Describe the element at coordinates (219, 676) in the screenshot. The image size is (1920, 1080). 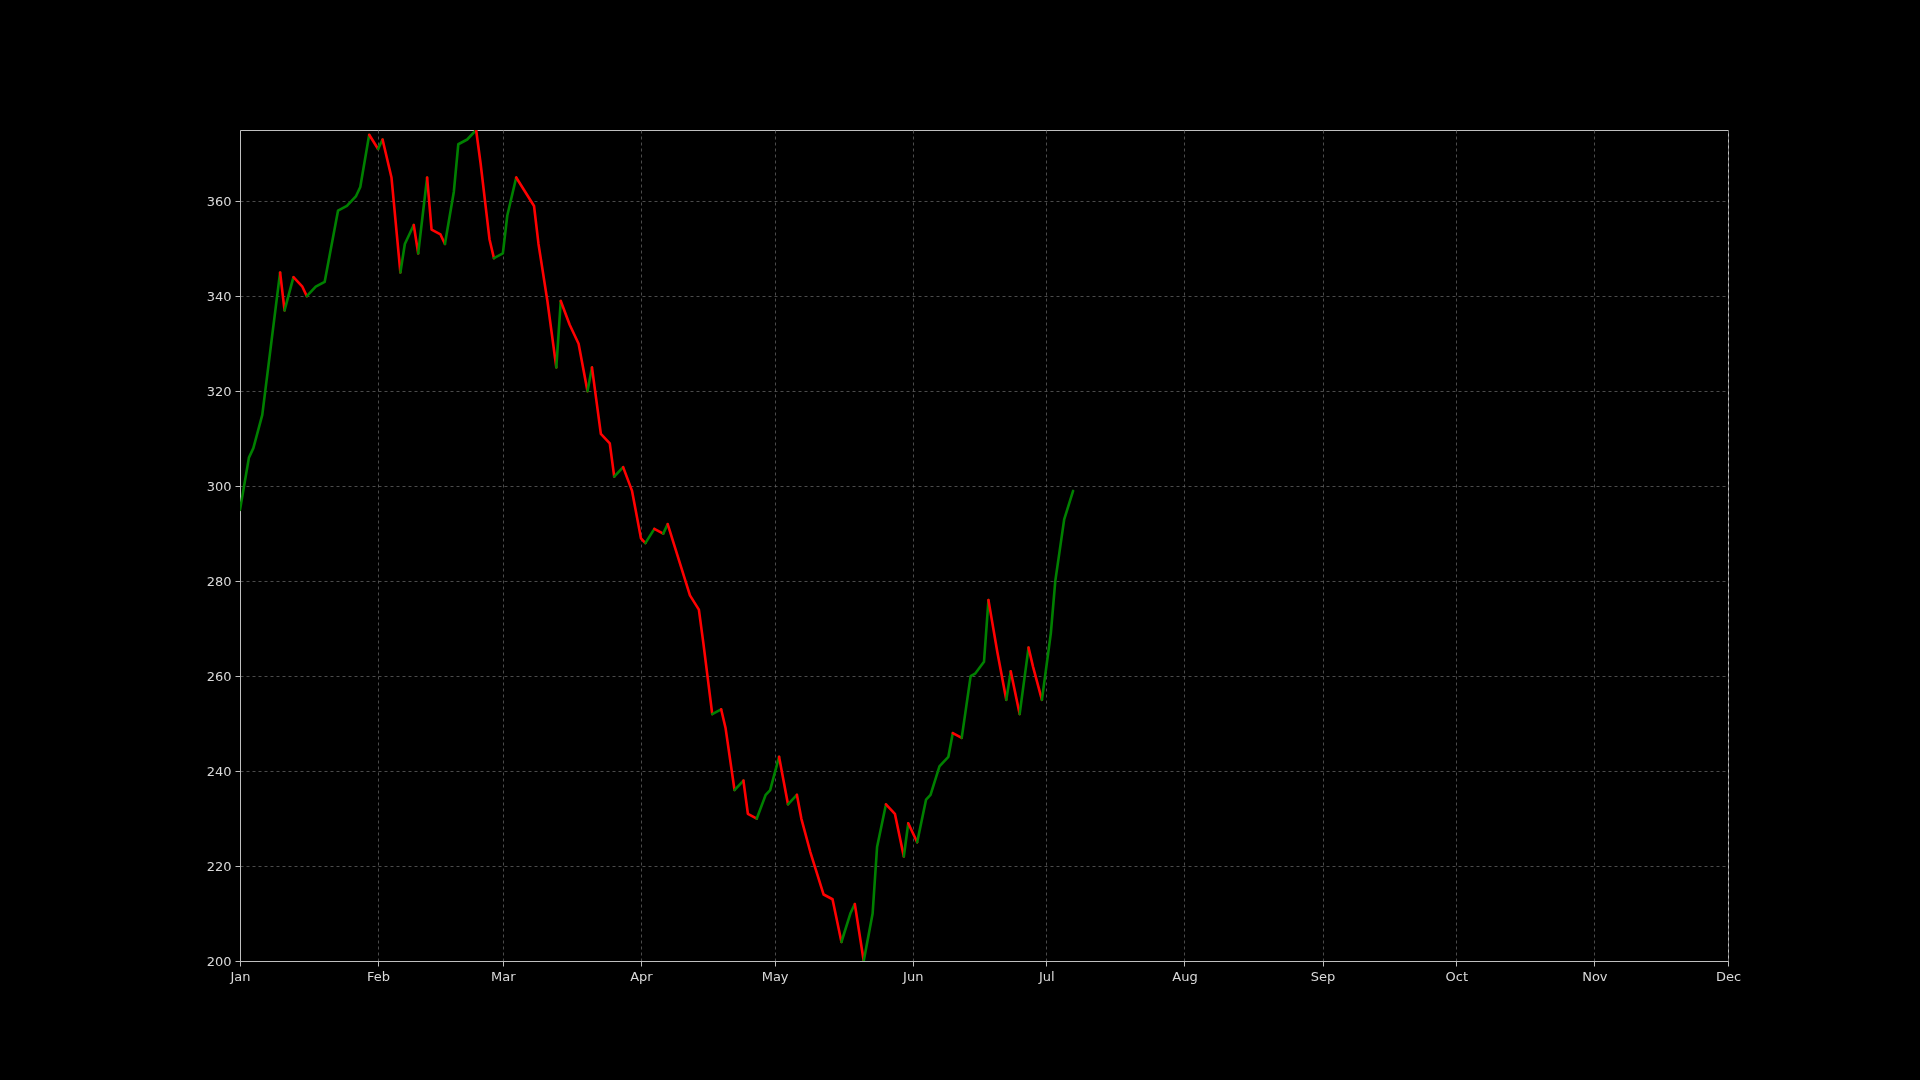
I see `y-tick-label: 260` at that location.